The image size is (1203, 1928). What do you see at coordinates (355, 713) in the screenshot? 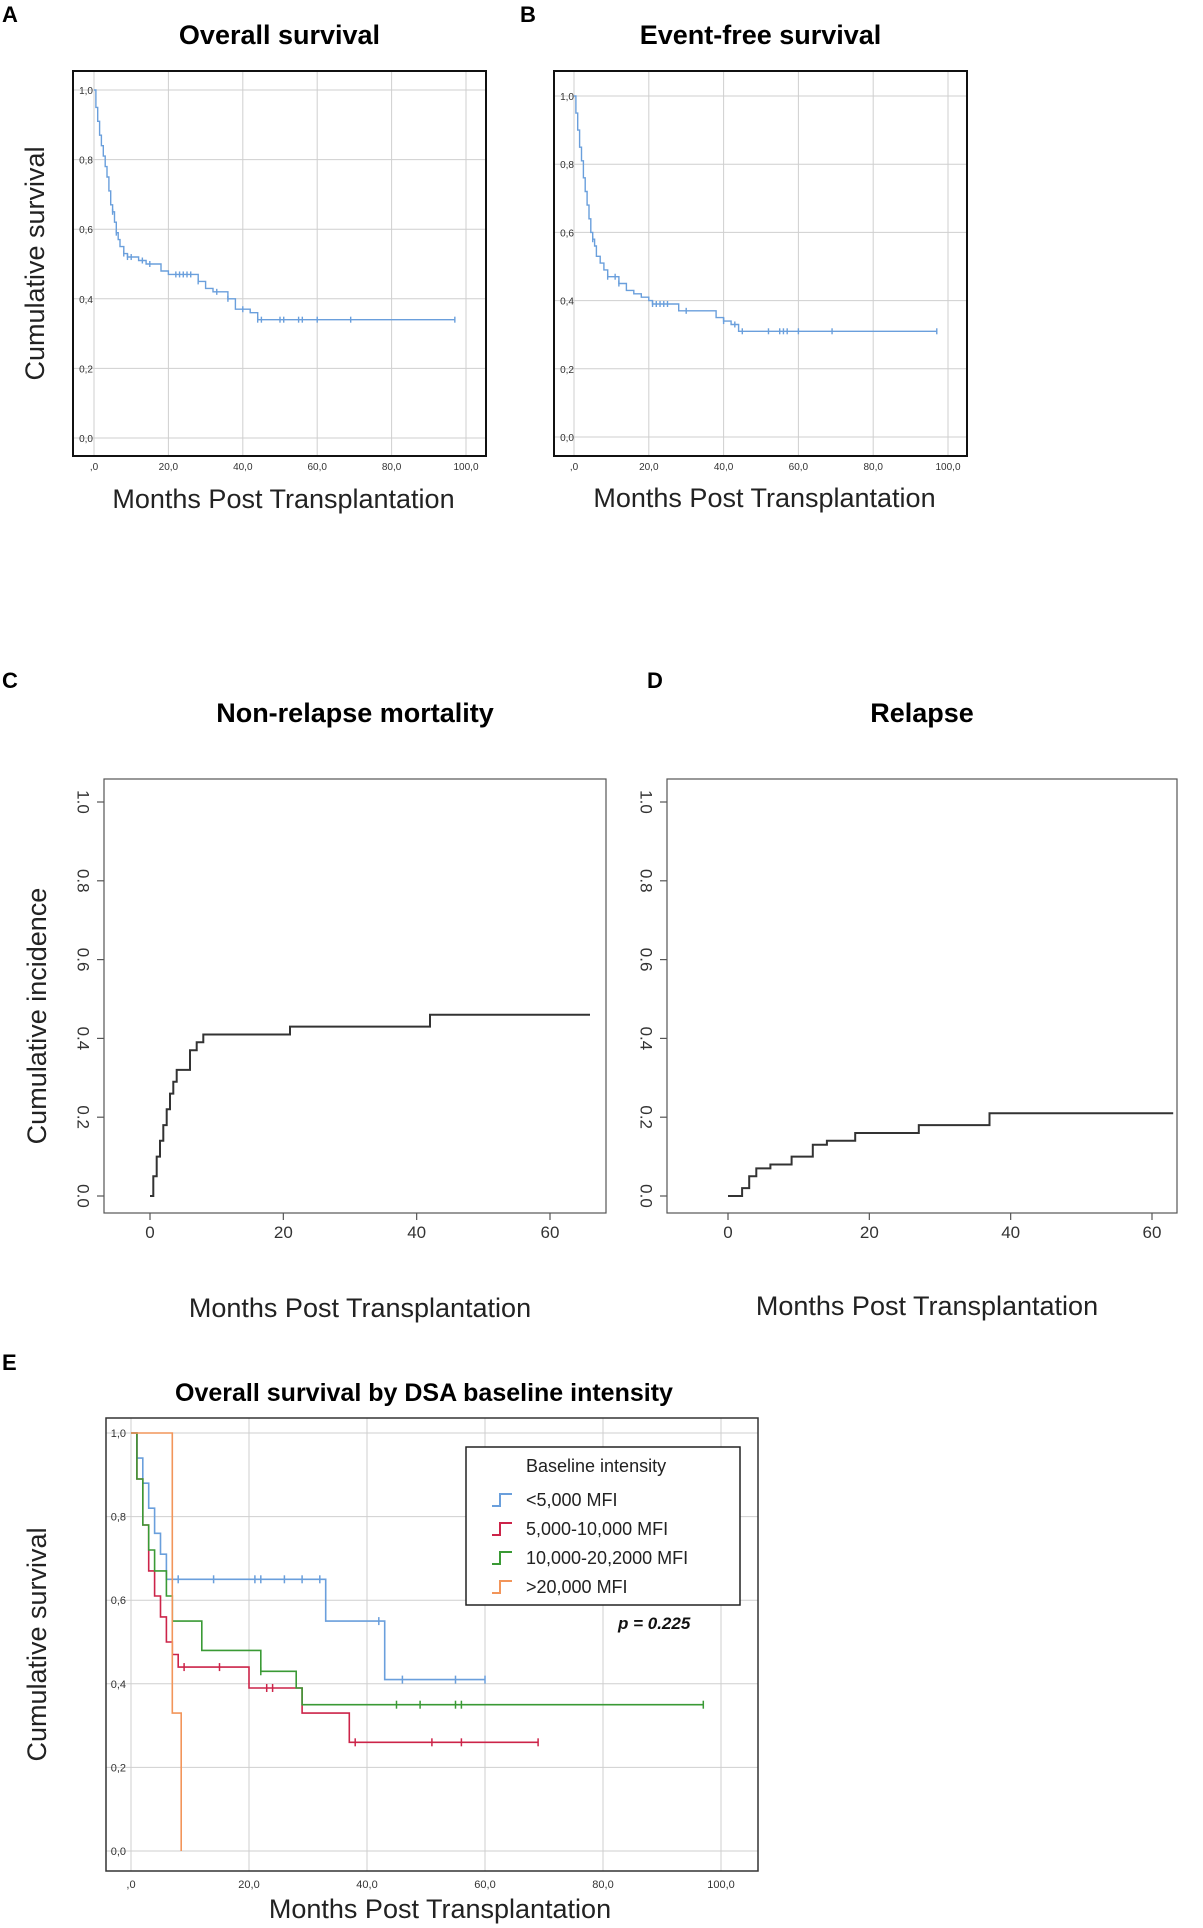
I see `panel-title: Non-relapse mortality` at bounding box center [355, 713].